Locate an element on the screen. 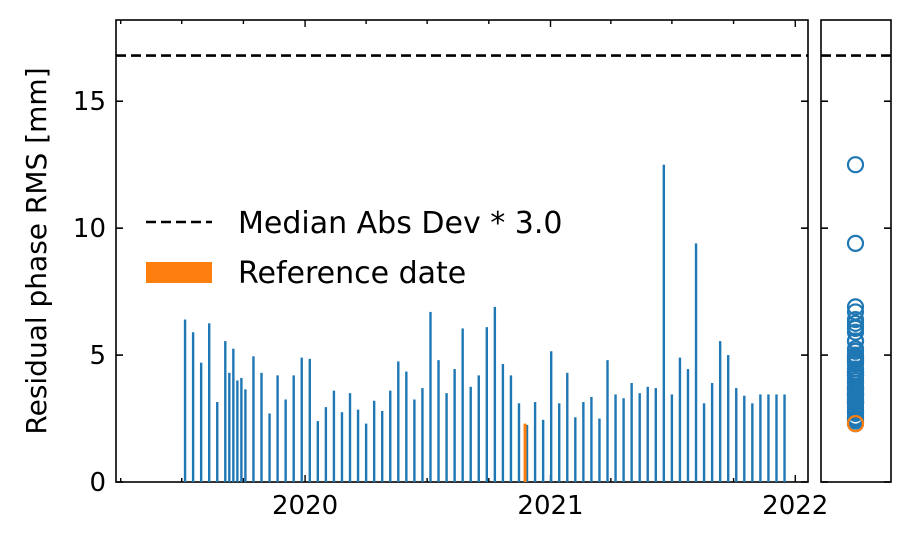 The width and height of the screenshot is (911, 545). y-tick-label: 15 is located at coordinates (89, 102).